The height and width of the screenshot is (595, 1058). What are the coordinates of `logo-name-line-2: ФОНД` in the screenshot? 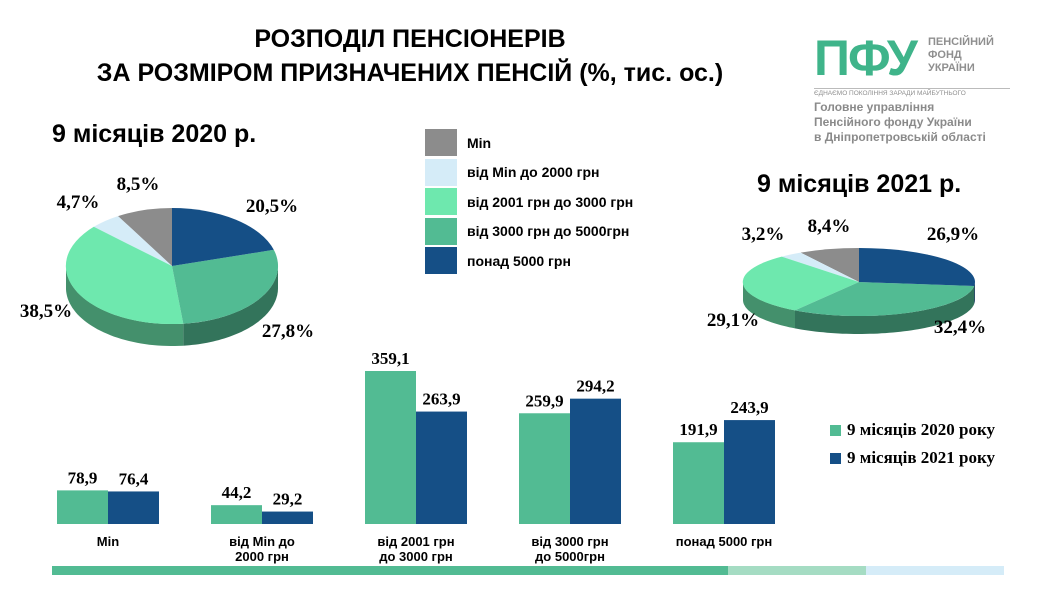 It's located at (945, 55).